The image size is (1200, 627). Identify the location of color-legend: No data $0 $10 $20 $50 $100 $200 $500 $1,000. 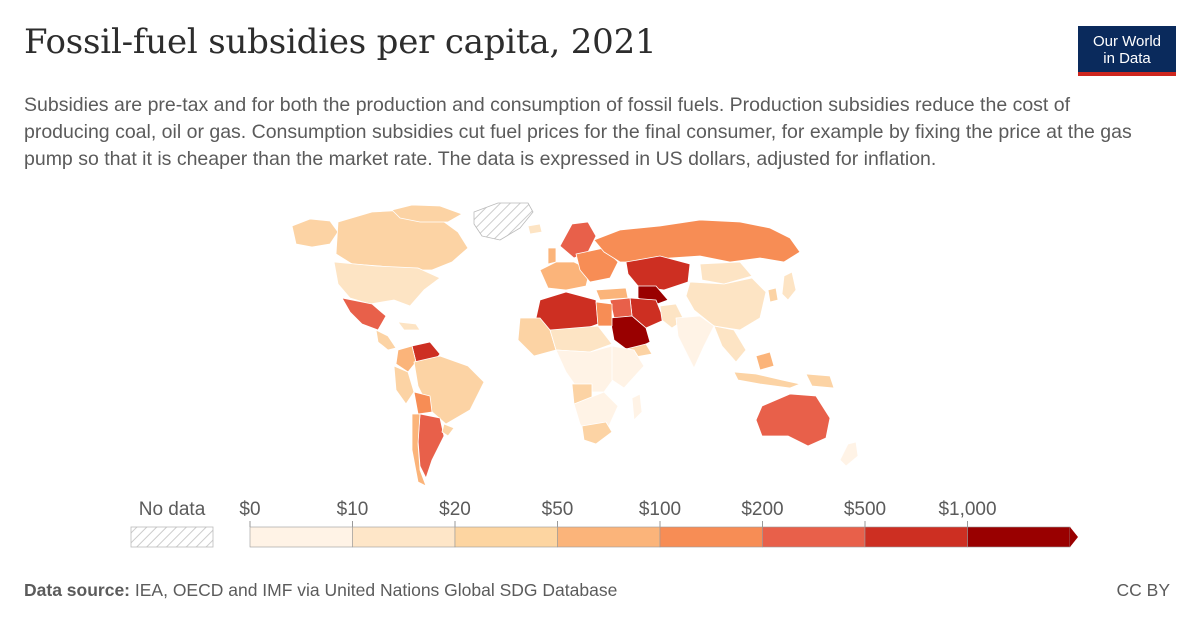
(604, 523).